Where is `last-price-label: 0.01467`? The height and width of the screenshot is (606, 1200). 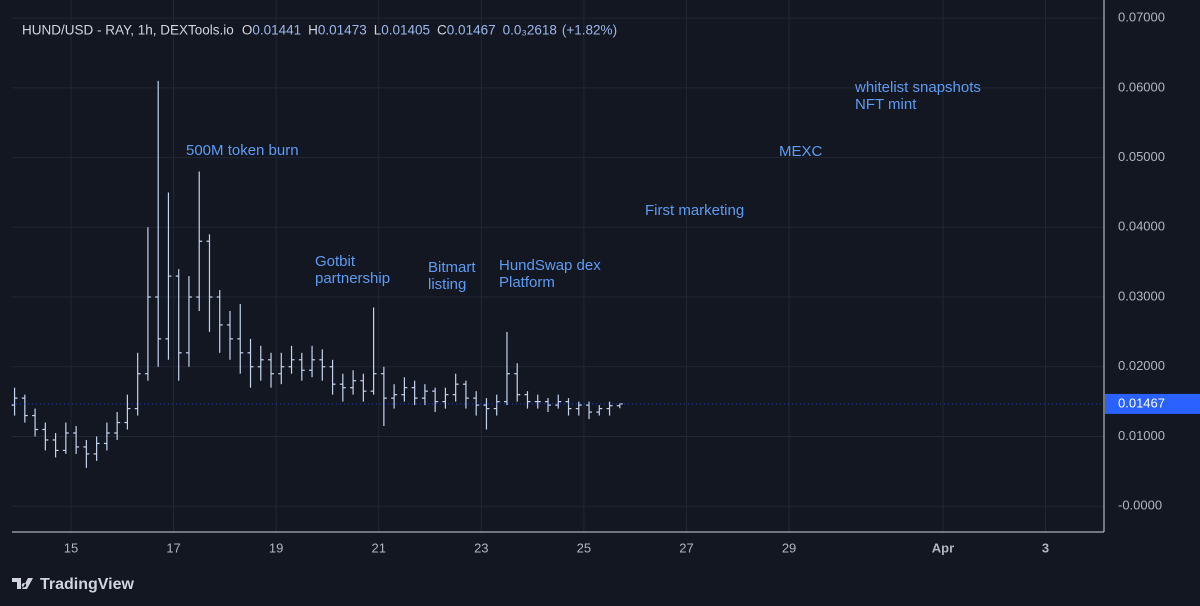
last-price-label: 0.01467 is located at coordinates (1141, 402).